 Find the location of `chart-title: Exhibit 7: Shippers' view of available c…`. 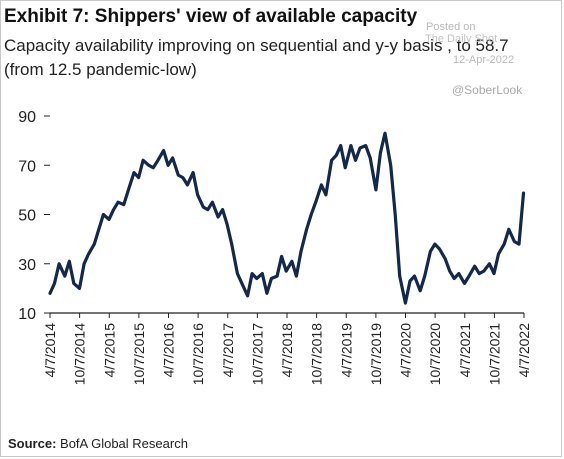

chart-title: Exhibit 7: Shippers' view of available c… is located at coordinates (211, 16).